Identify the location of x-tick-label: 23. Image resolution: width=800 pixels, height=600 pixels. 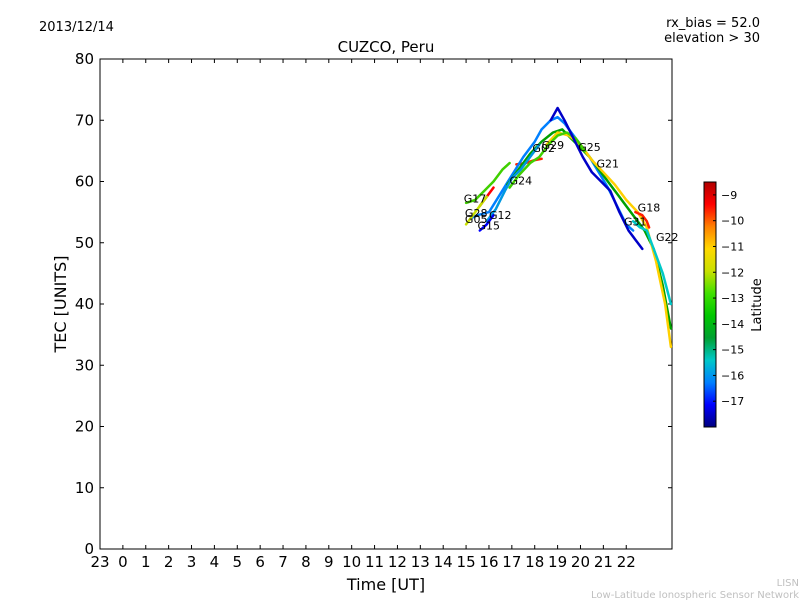
(99, 562).